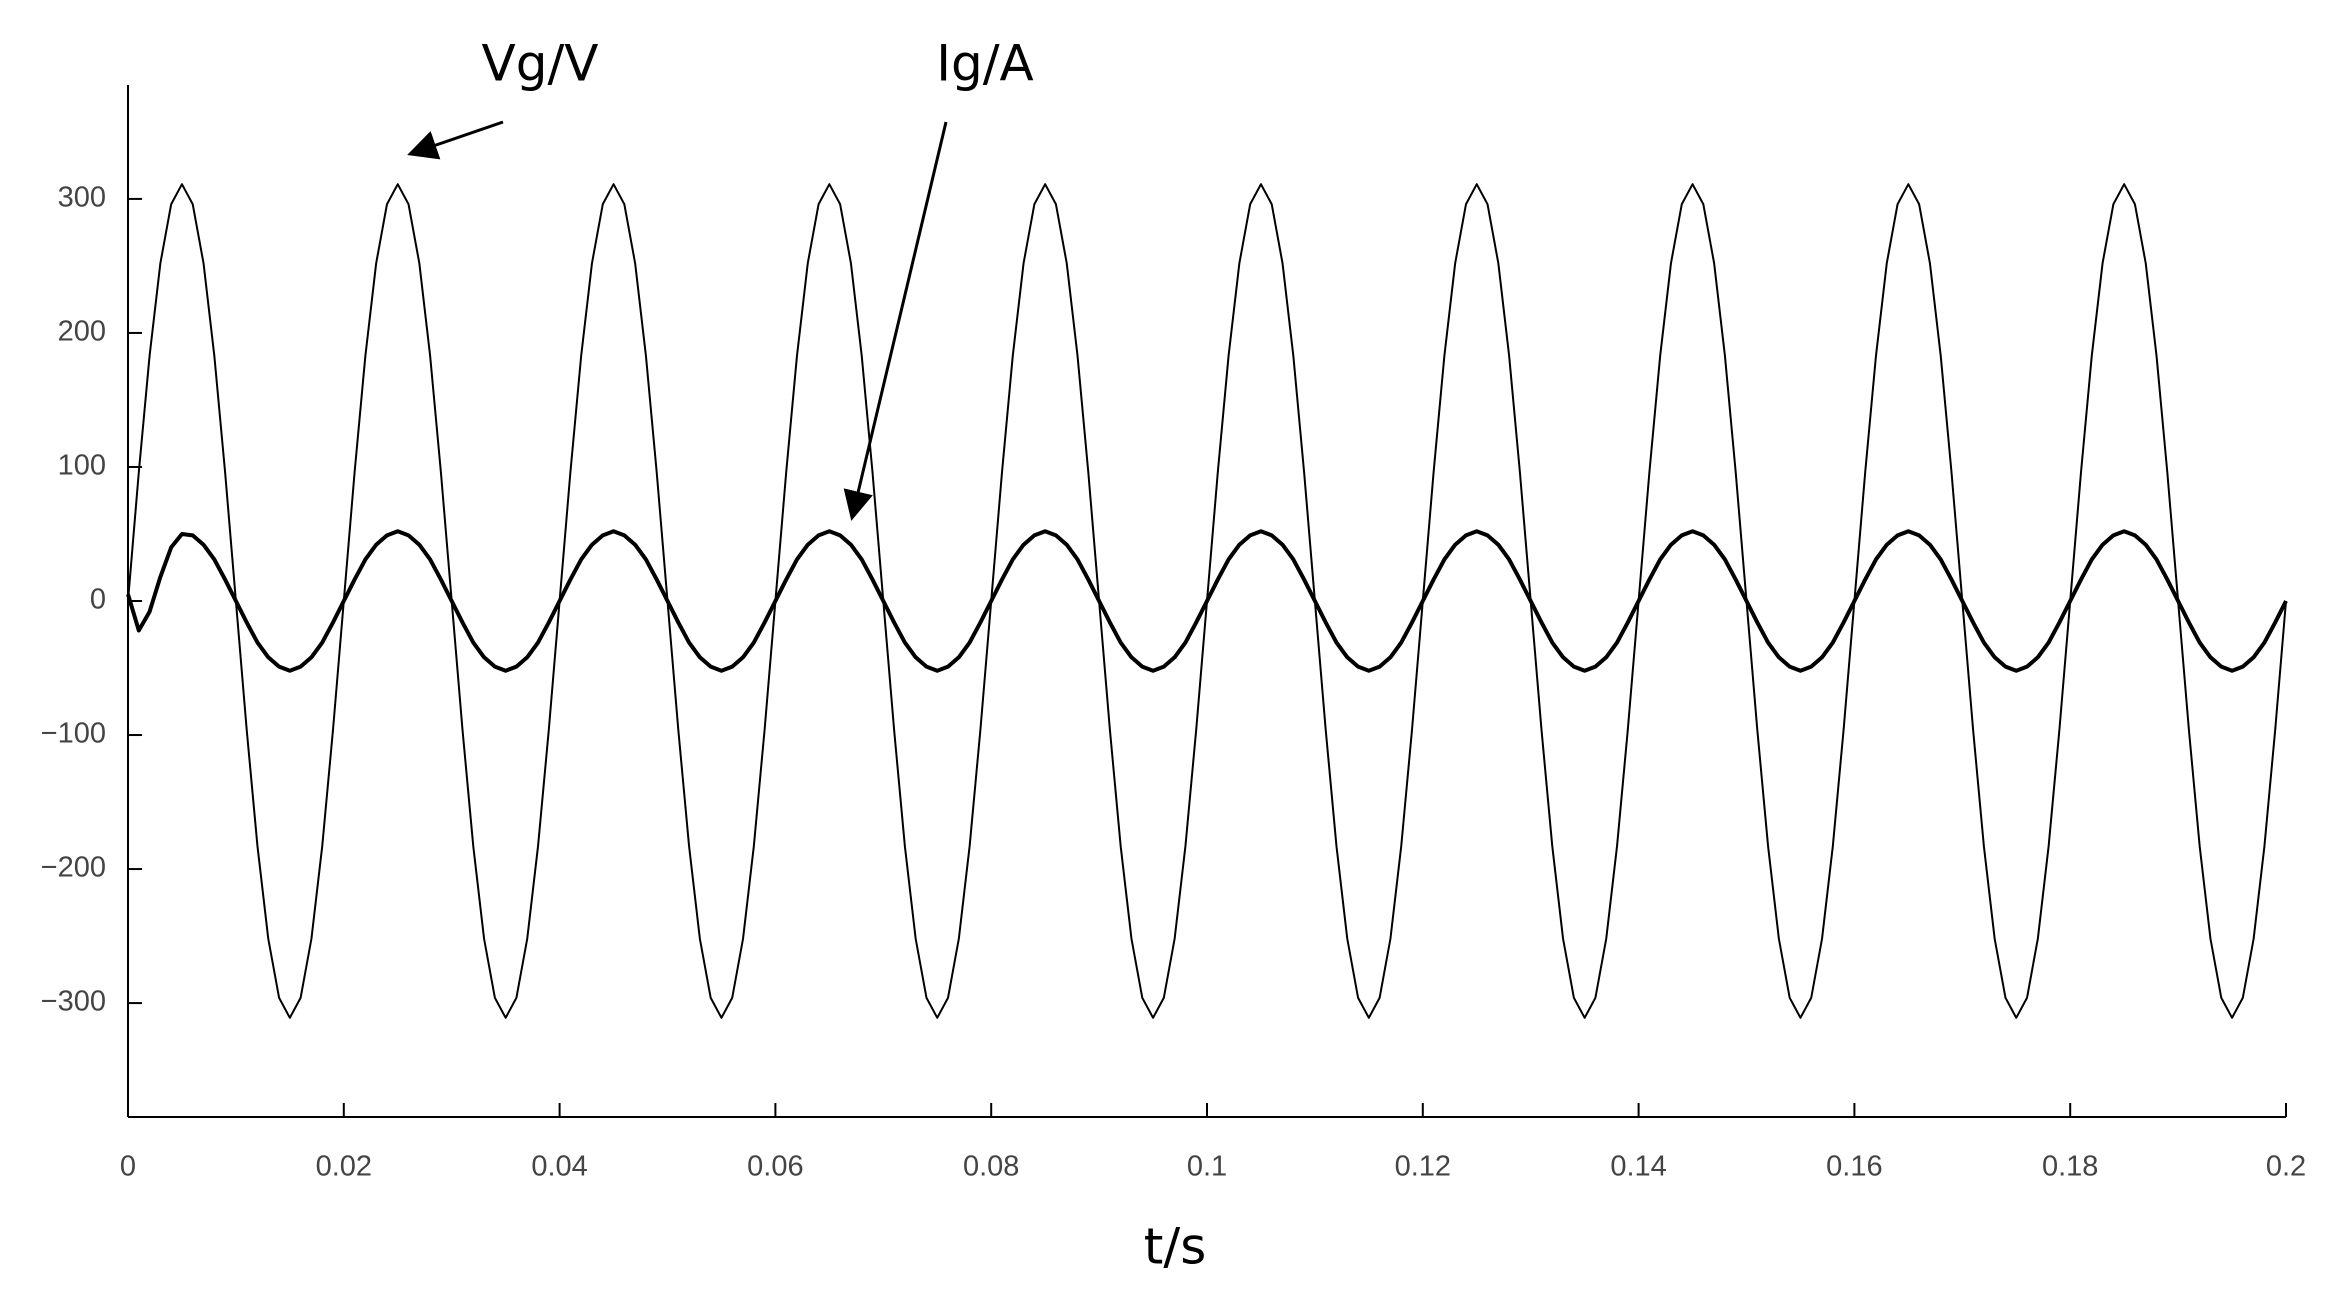  I want to click on y-tick-label: −300, so click(73, 1002).